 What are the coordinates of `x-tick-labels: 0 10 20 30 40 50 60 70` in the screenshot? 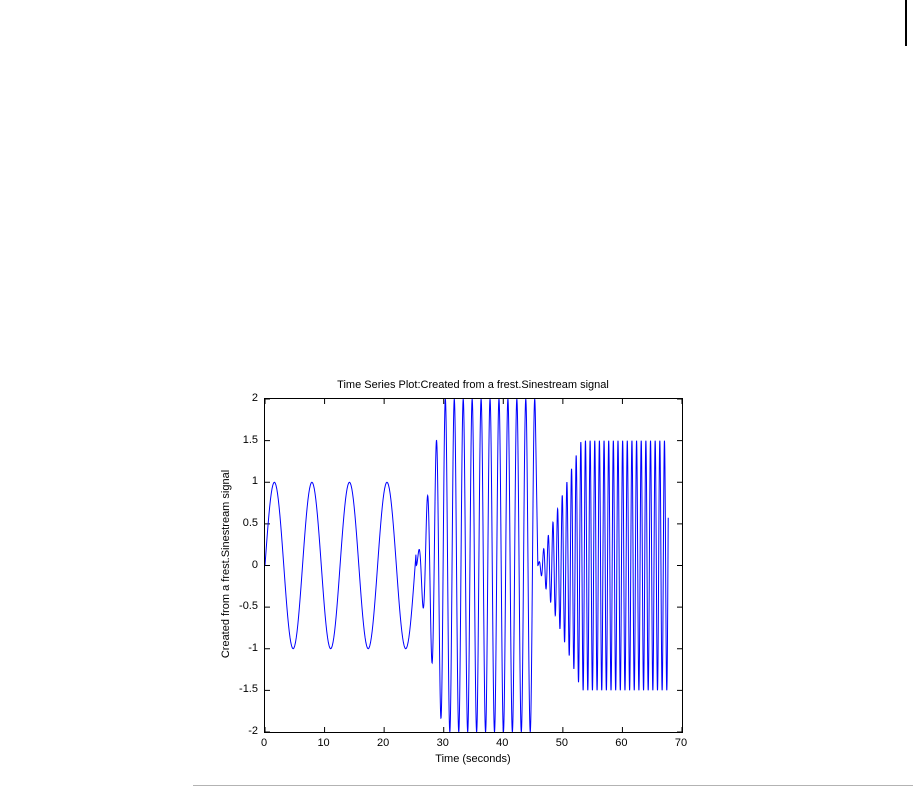 It's located at (473, 743).